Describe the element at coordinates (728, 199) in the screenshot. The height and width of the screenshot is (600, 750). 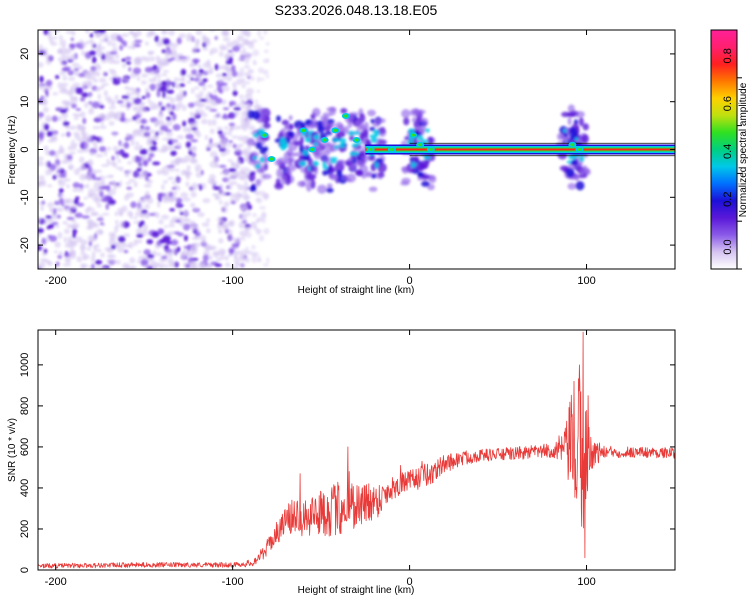
I see `colorbar-tick-label: 0.2` at that location.